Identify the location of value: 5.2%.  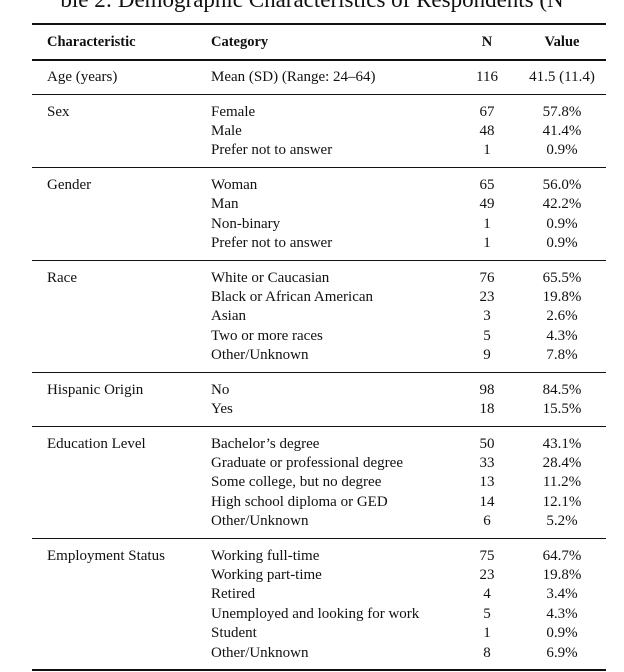
(562, 521).